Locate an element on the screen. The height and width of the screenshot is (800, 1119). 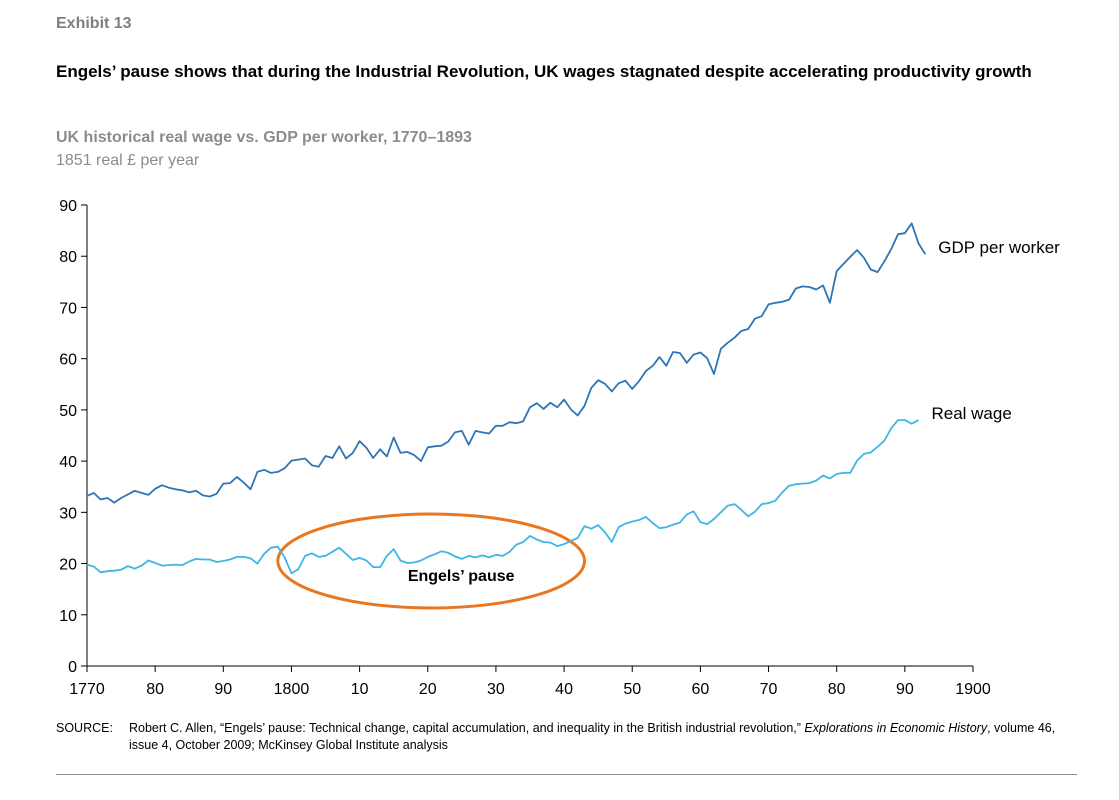
y-tick-label: 80 is located at coordinates (68, 257).